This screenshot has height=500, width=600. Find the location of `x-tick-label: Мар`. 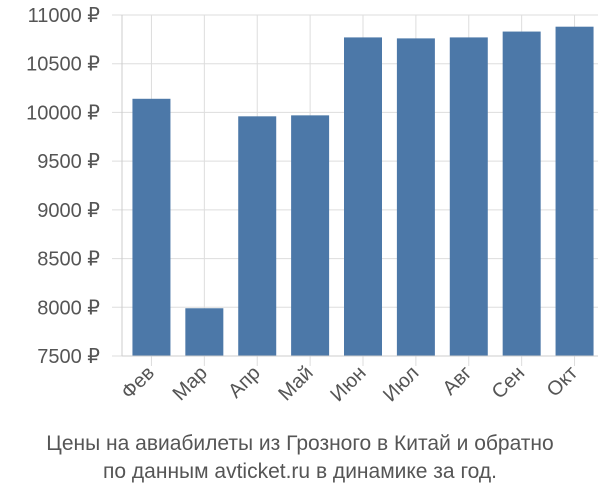

x-tick-label: Мар is located at coordinates (190, 383).